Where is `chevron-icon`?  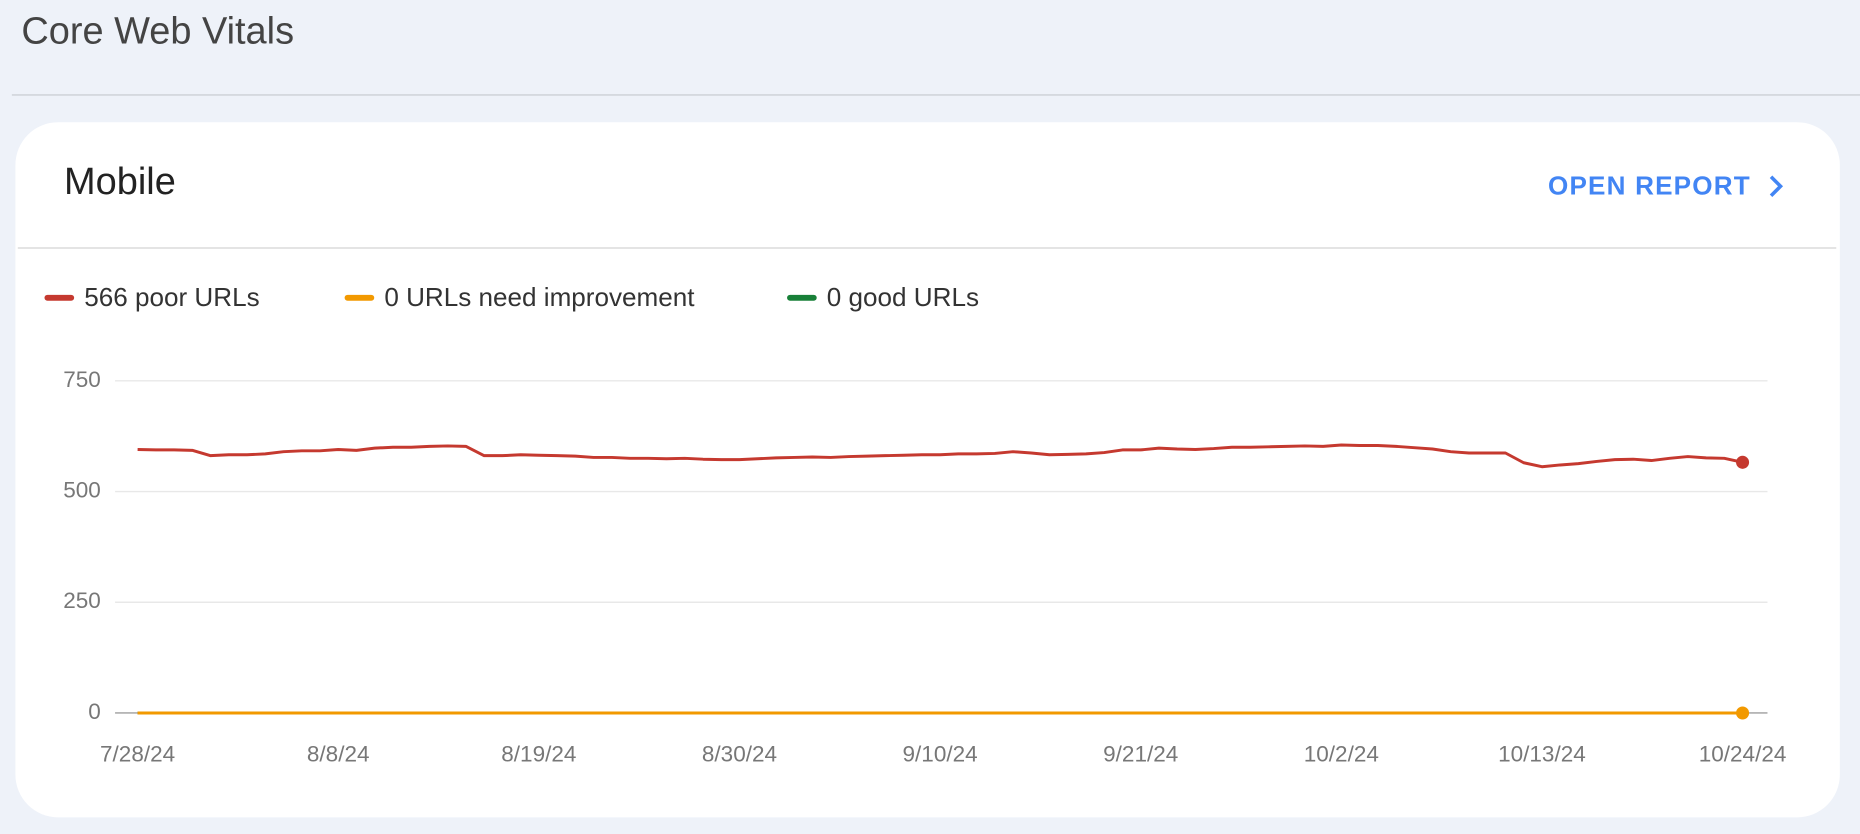 chevron-icon is located at coordinates (1776, 186).